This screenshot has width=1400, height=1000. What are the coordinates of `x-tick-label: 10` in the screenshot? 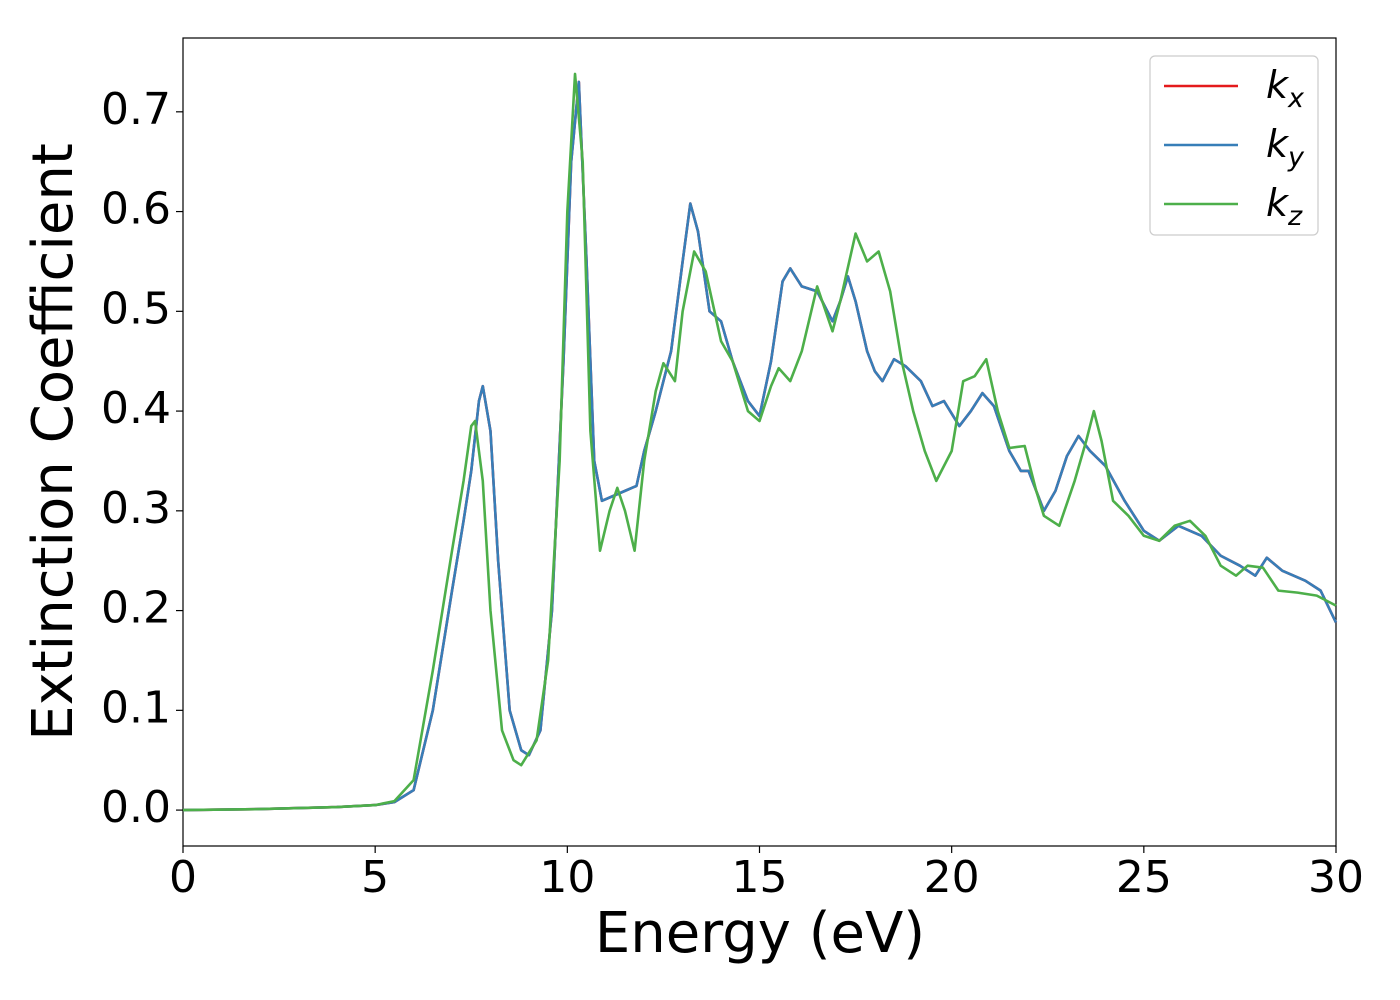 It's located at (567, 877).